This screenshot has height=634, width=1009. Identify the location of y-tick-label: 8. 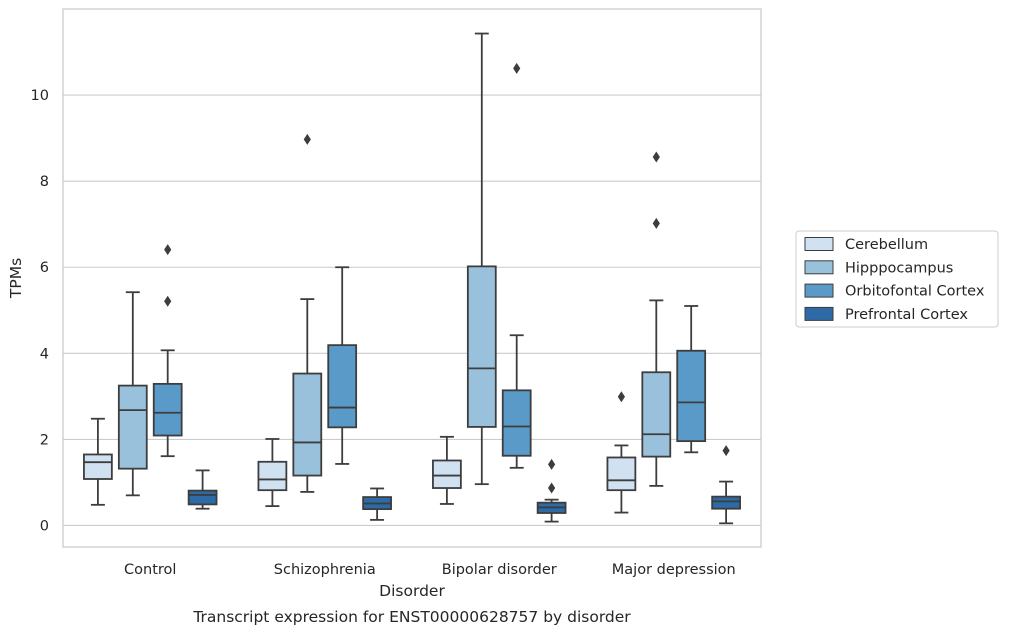
(44, 182).